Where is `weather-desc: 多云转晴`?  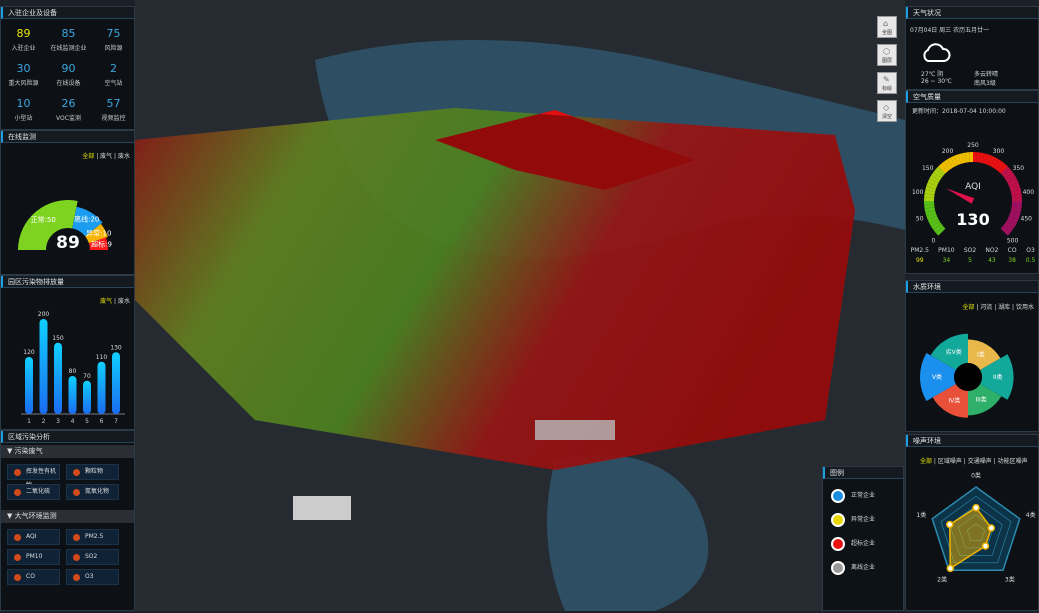 weather-desc: 多云转晴 is located at coordinates (986, 73).